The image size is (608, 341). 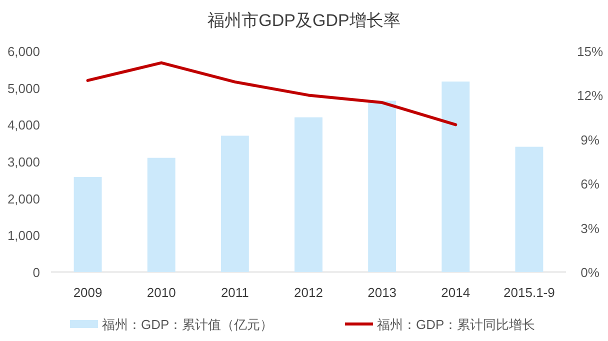 I want to click on y-tick-label: 5,000, so click(x=23, y=88).